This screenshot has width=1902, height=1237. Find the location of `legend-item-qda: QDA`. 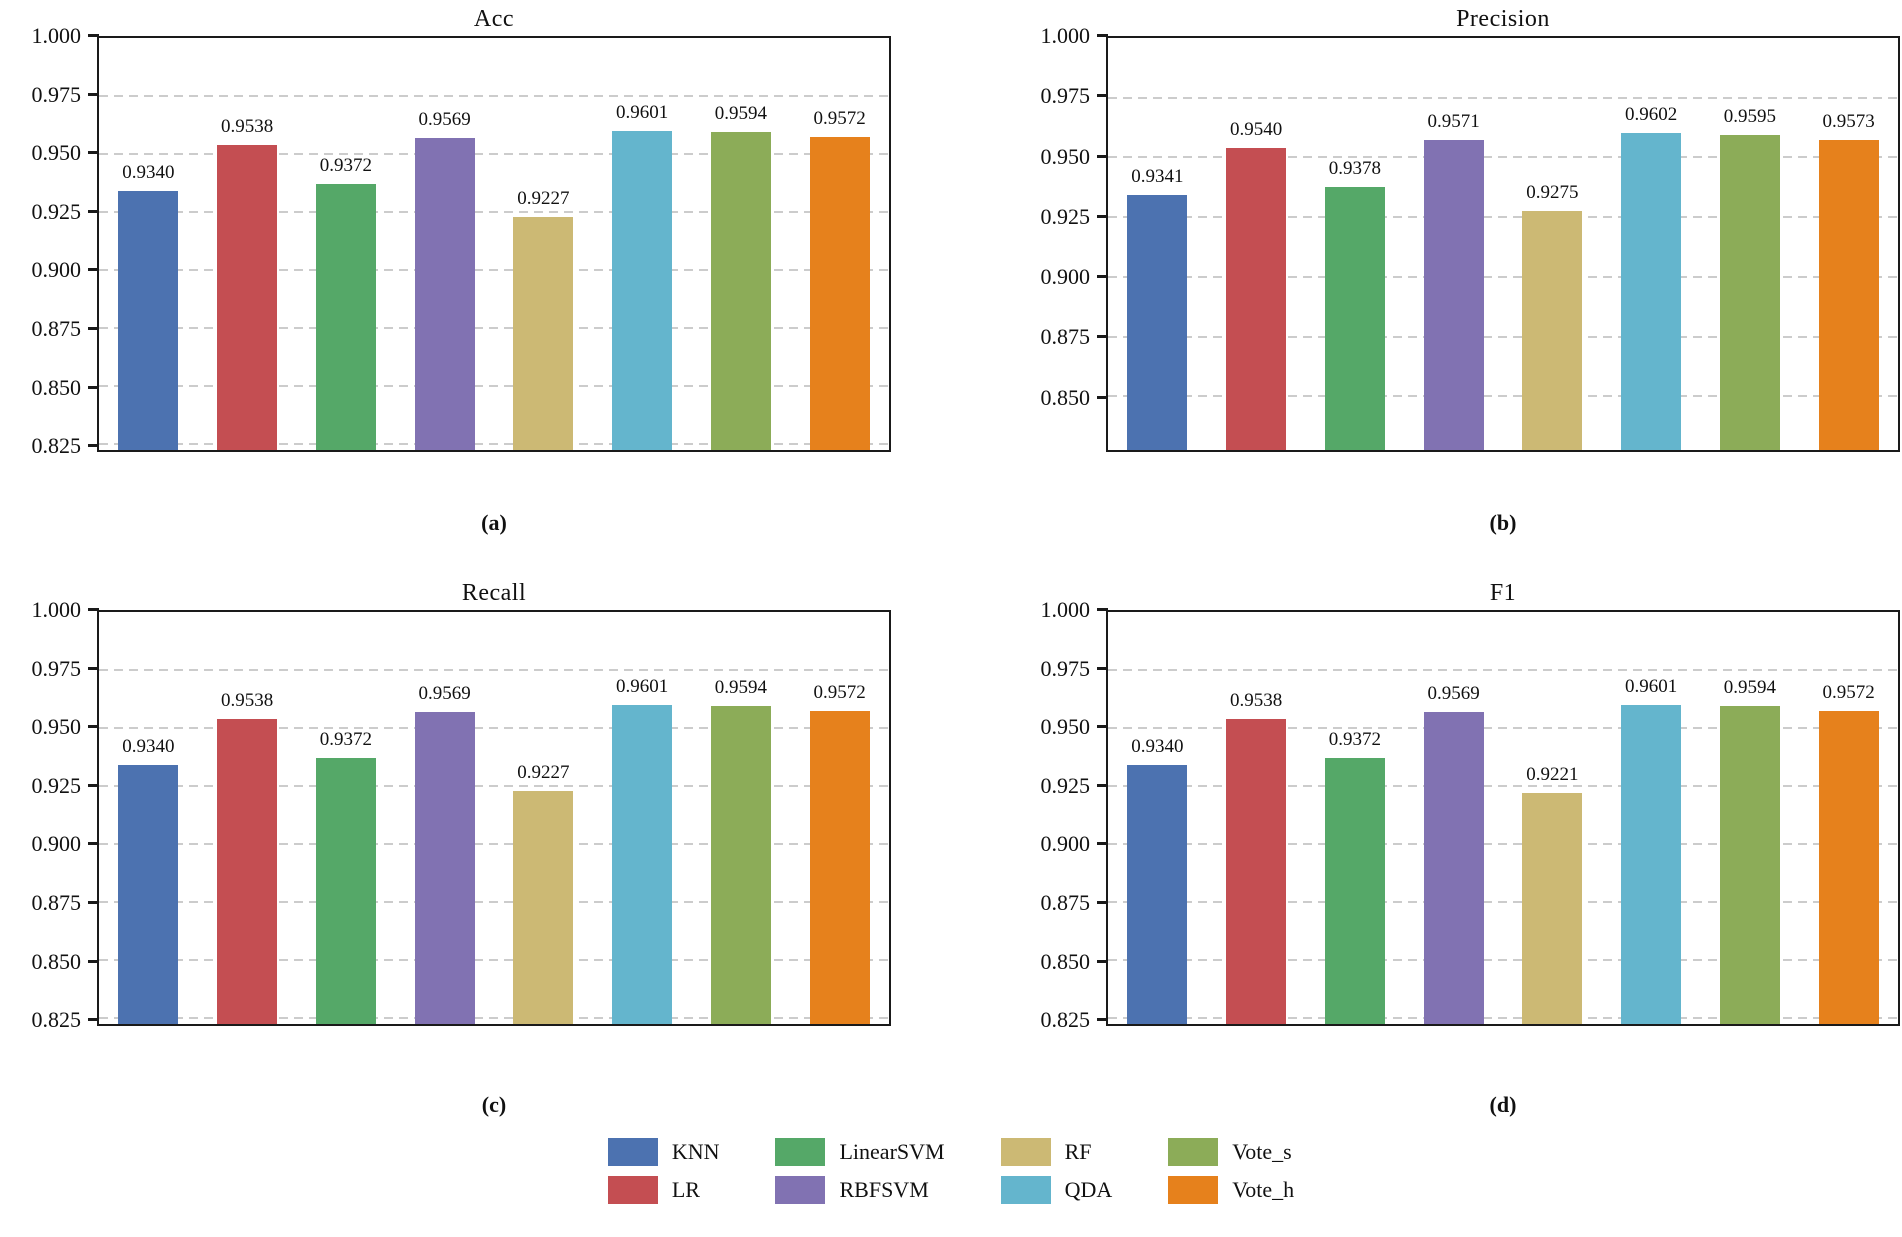

legend-item-qda: QDA is located at coordinates (1056, 1190).